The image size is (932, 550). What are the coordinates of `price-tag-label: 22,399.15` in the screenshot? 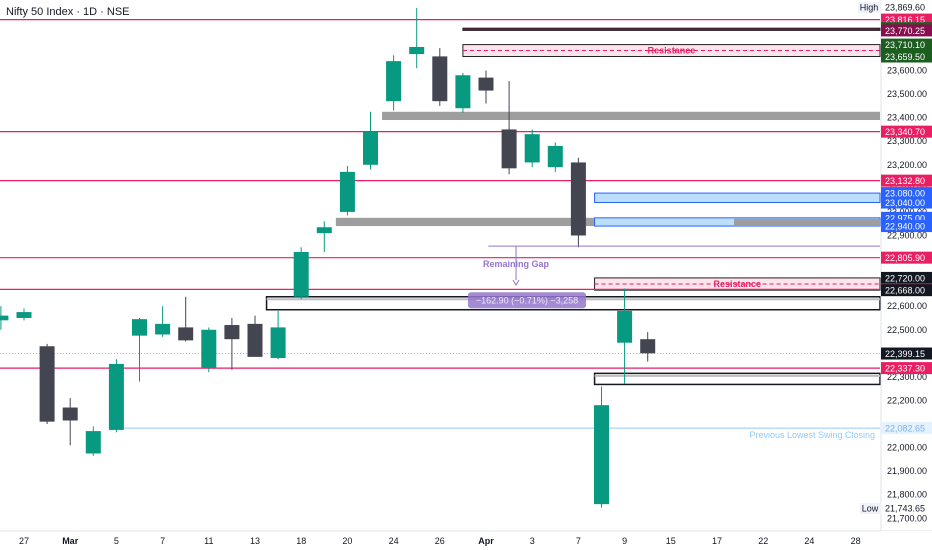 It's located at (905, 354).